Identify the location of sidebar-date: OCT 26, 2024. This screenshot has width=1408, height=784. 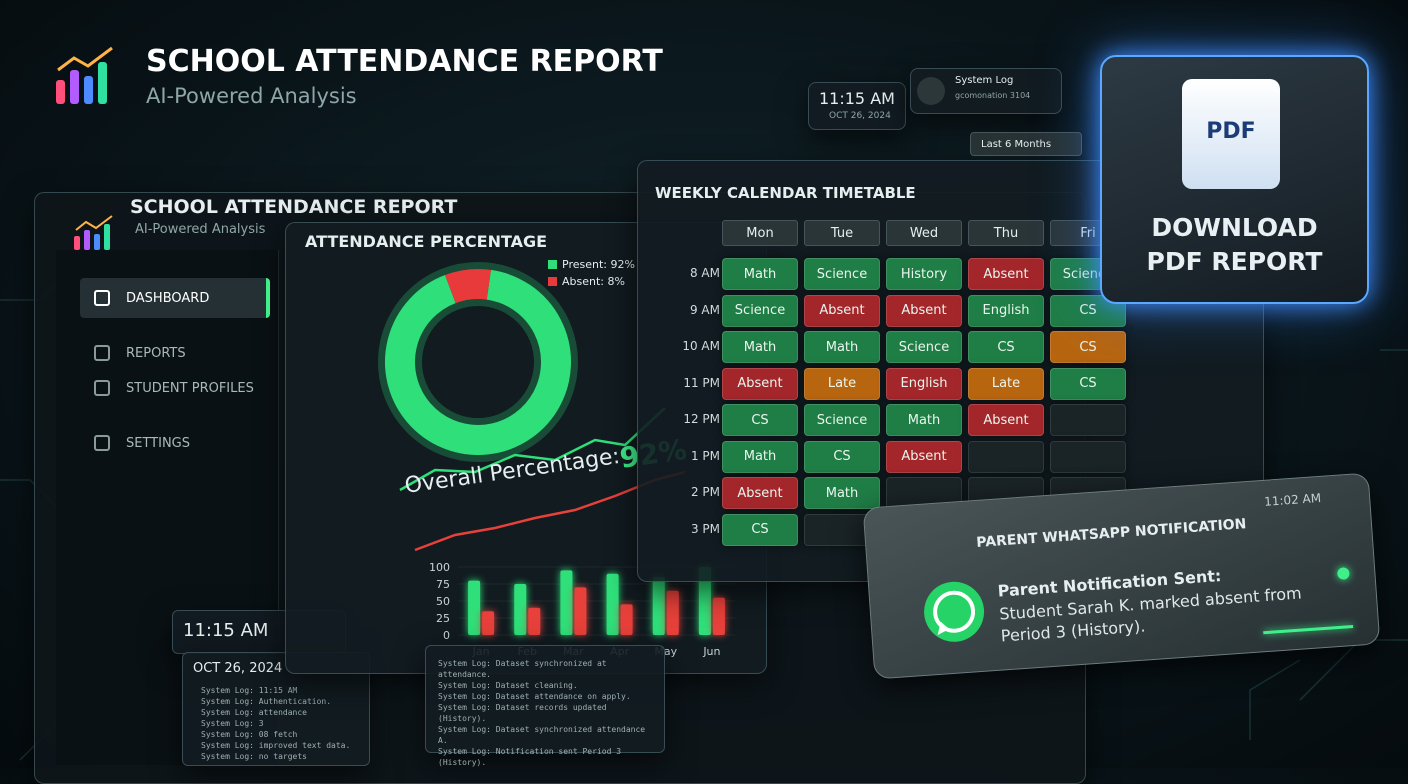
(238, 668).